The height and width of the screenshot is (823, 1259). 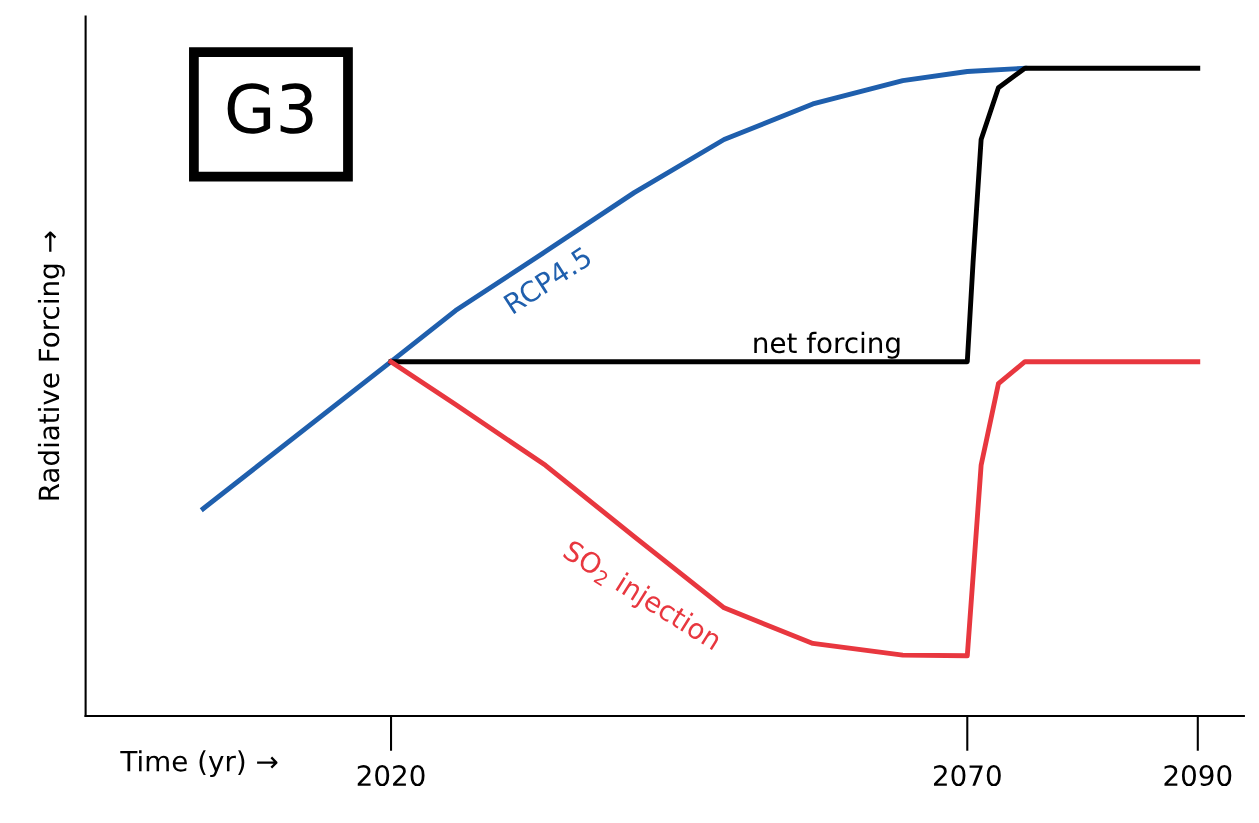 I want to click on text: SO$_{2}$ injection, so click(x=641, y=596).